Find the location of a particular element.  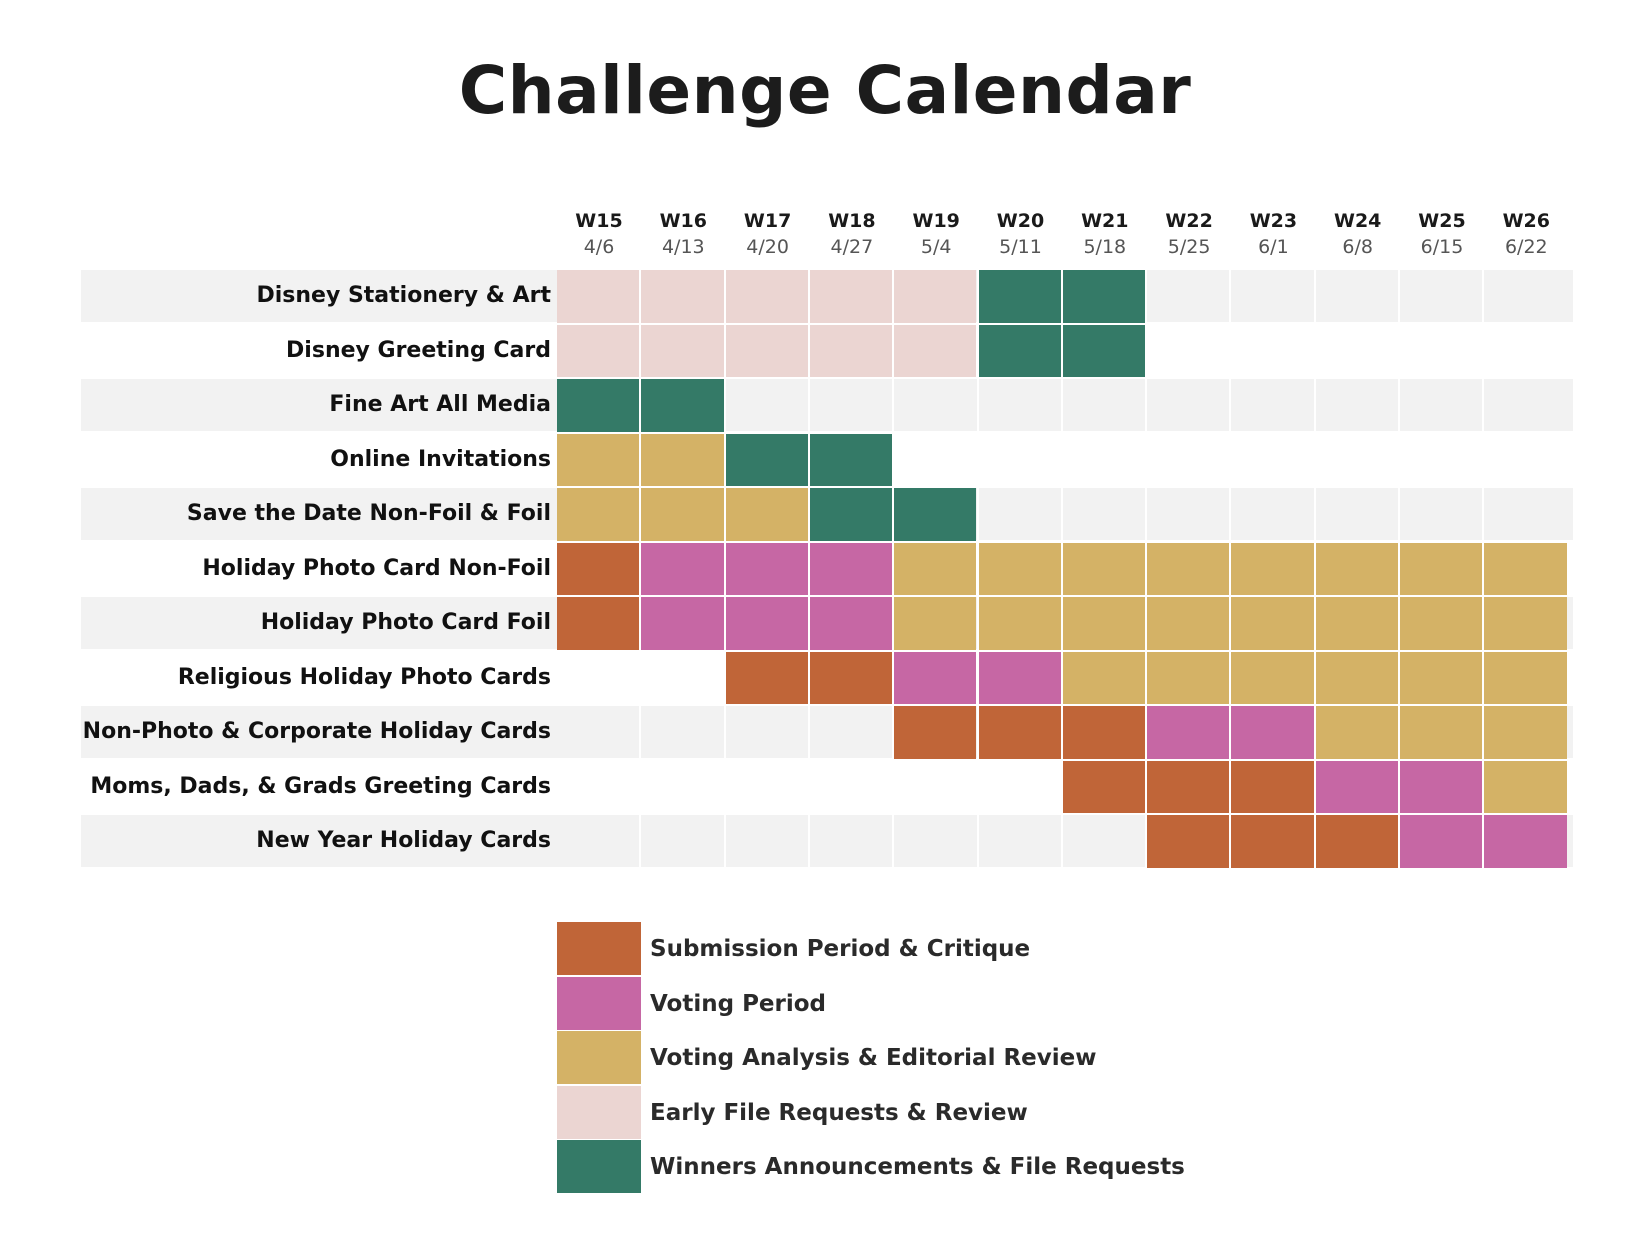

legend-label: Early File Requests & Review is located at coordinates (839, 1112).